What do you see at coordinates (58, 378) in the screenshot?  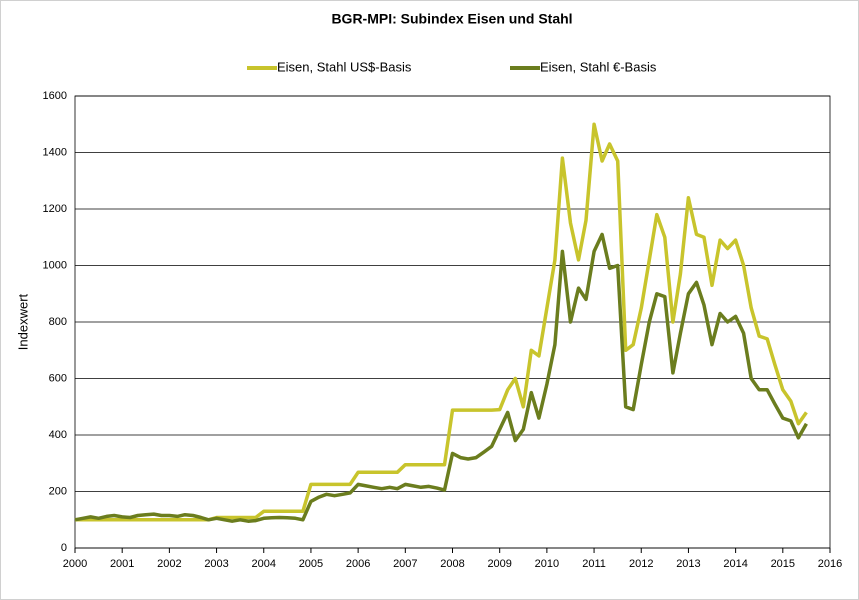 I see `y-tick-label: 600` at bounding box center [58, 378].